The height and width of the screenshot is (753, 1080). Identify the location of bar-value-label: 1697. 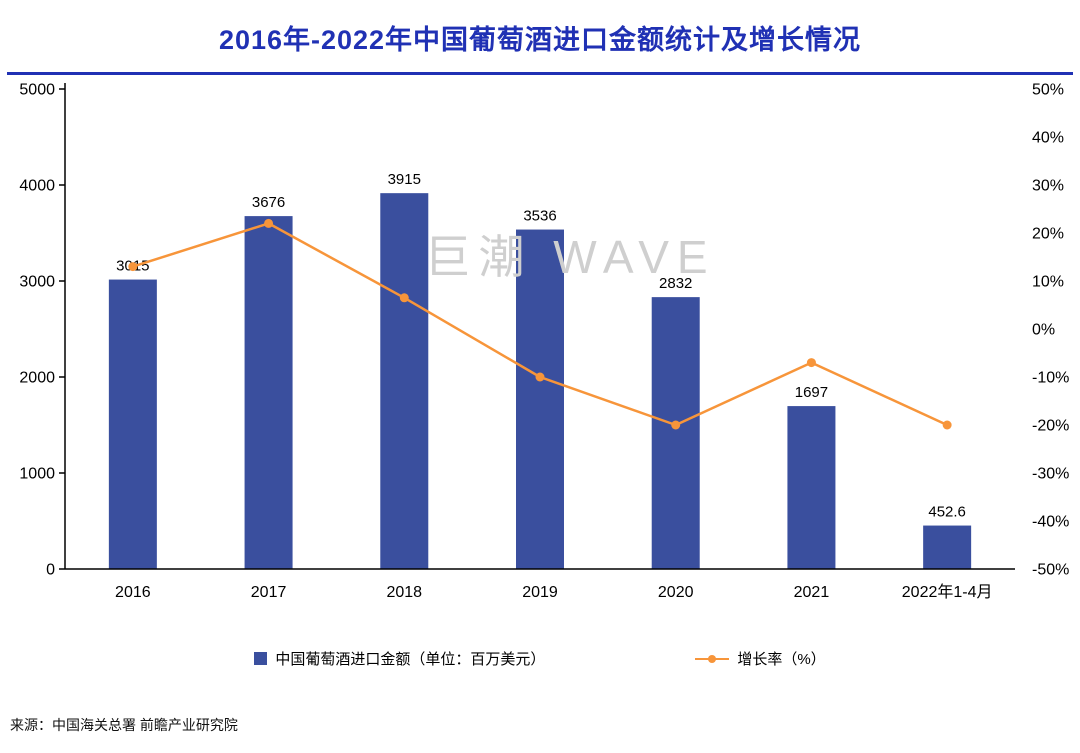
(811, 392).